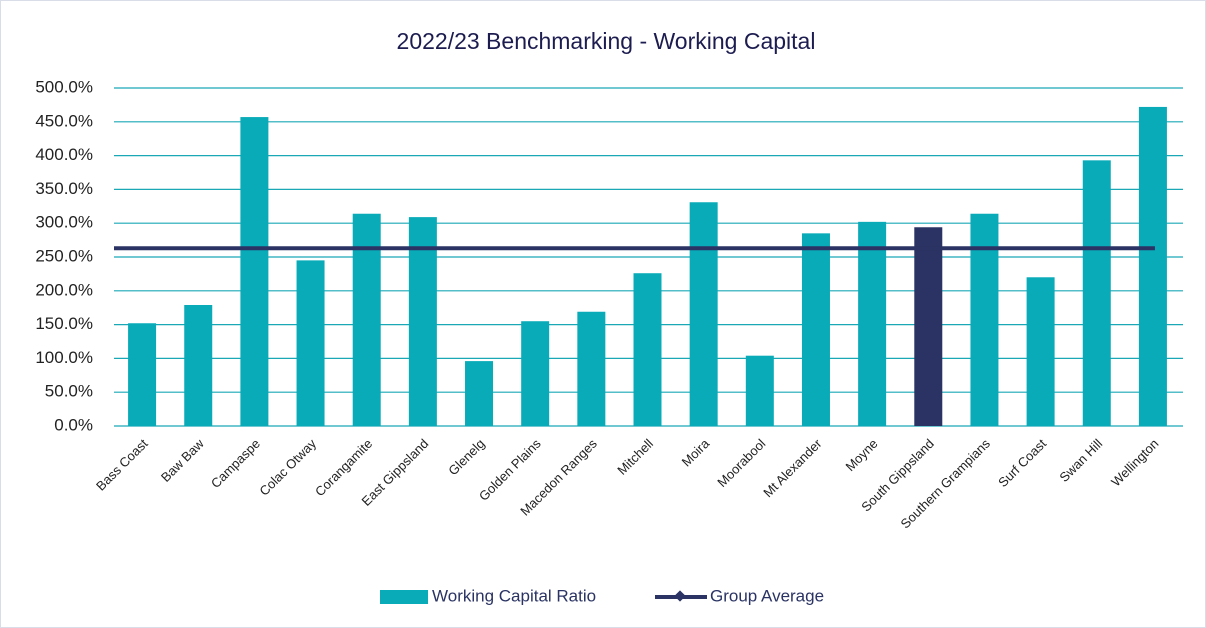 The height and width of the screenshot is (628, 1206). Describe the element at coordinates (404, 597) in the screenshot. I see `legend-swatch` at that location.